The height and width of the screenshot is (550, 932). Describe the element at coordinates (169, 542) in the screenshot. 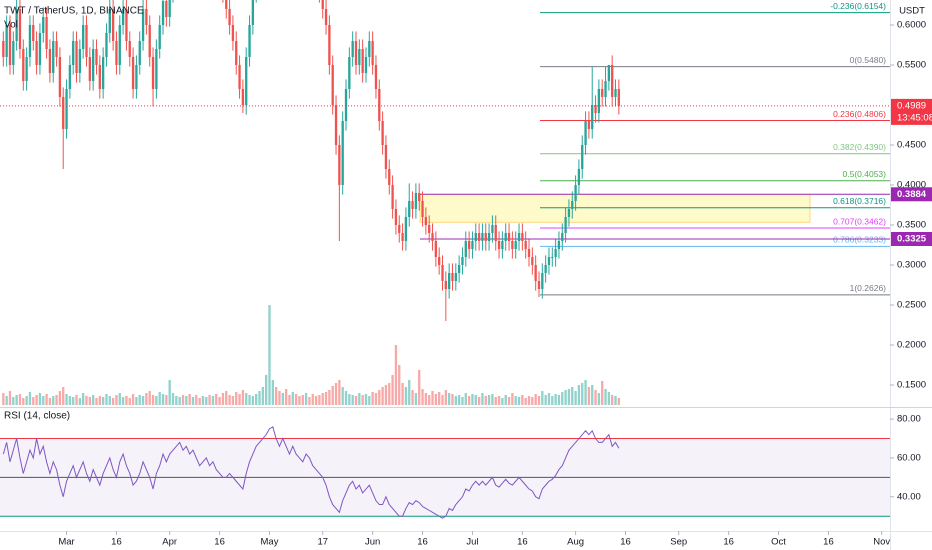

I see `x-tick-label: Apr` at that location.